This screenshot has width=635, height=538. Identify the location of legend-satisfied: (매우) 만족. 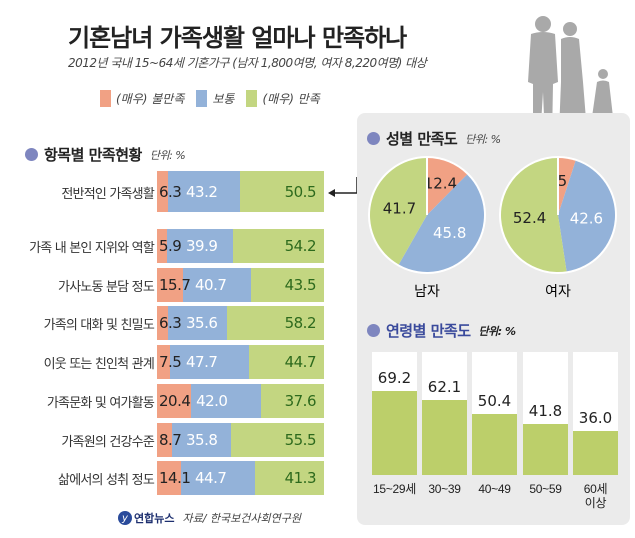
(283, 98).